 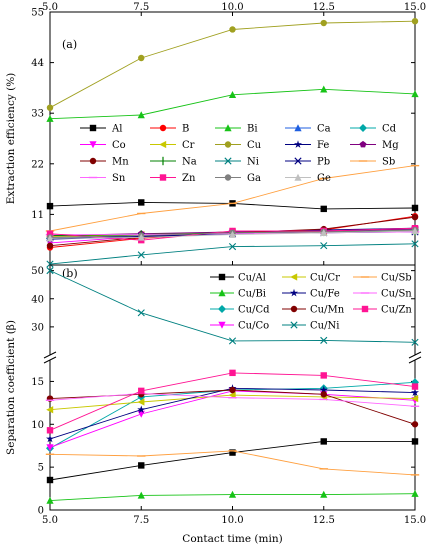 What do you see at coordinates (253, 162) in the screenshot?
I see `legend-a-label: Ni` at bounding box center [253, 162].